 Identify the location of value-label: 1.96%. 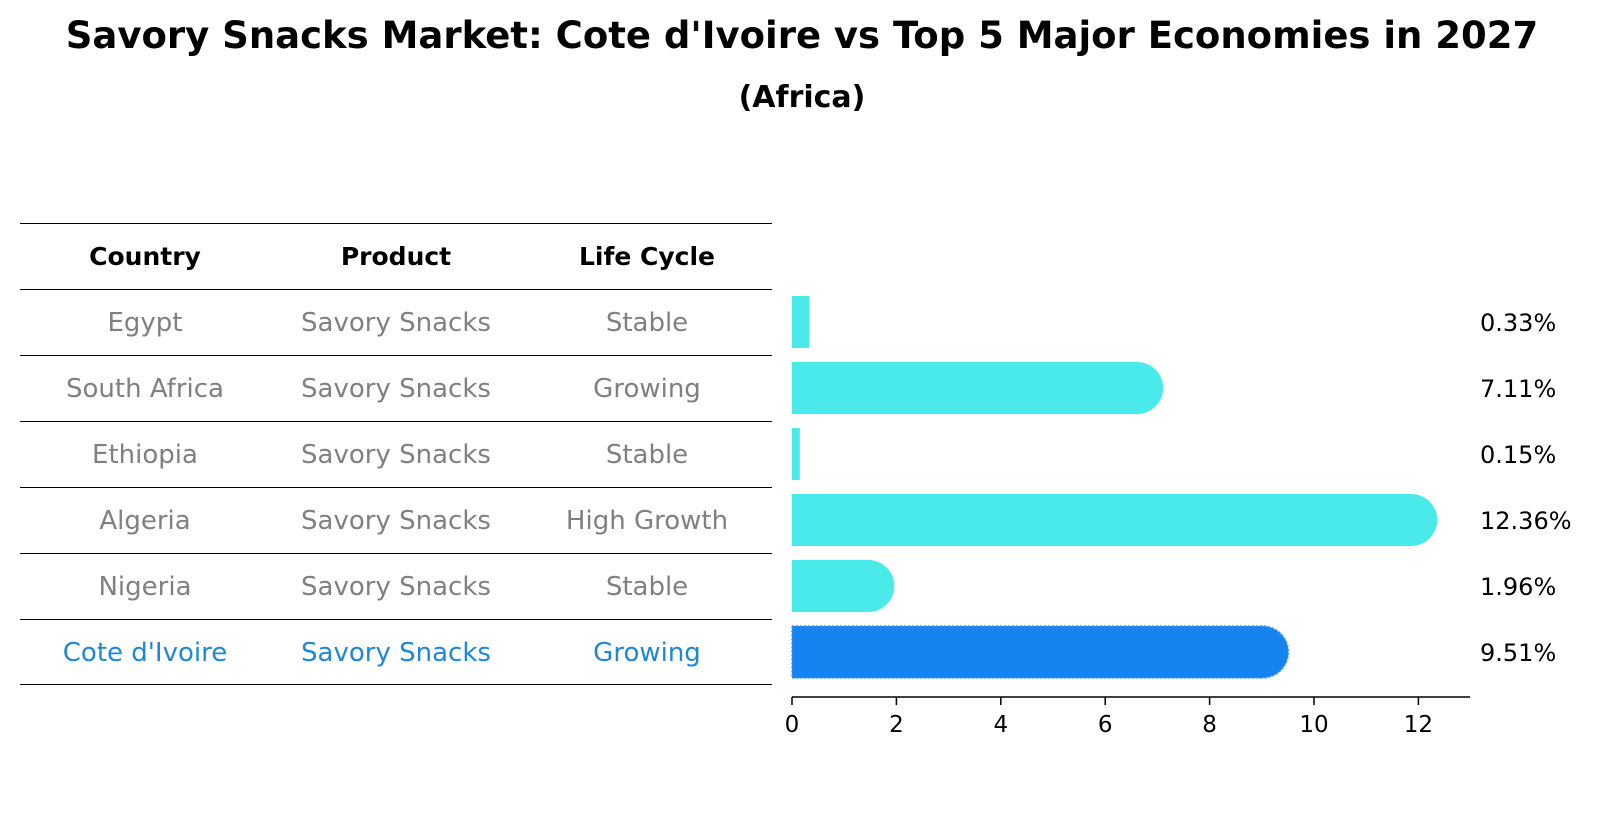
(1518, 587).